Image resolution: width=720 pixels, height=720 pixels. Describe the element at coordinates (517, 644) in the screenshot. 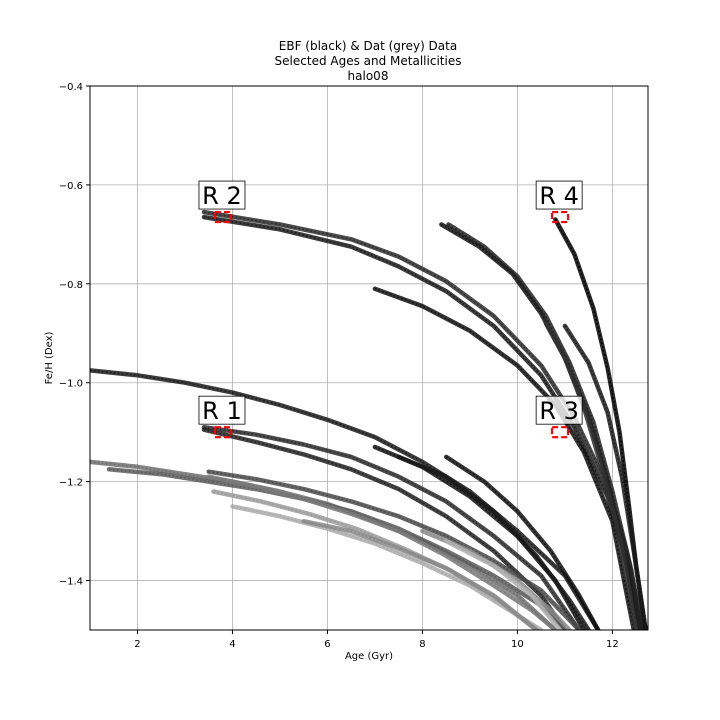

I see `x-tick-label-4: 10` at that location.